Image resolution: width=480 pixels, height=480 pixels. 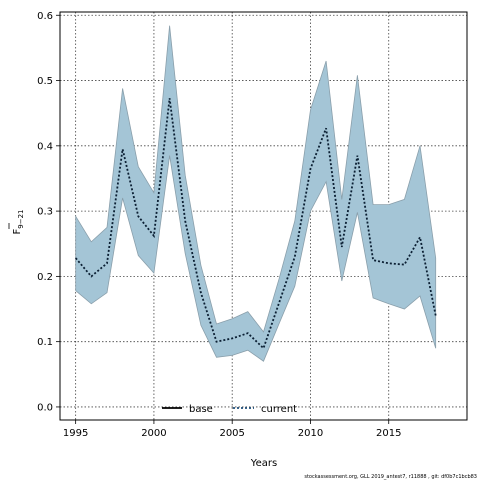 I want to click on svg-text: F9−21, so click(x=18, y=222).